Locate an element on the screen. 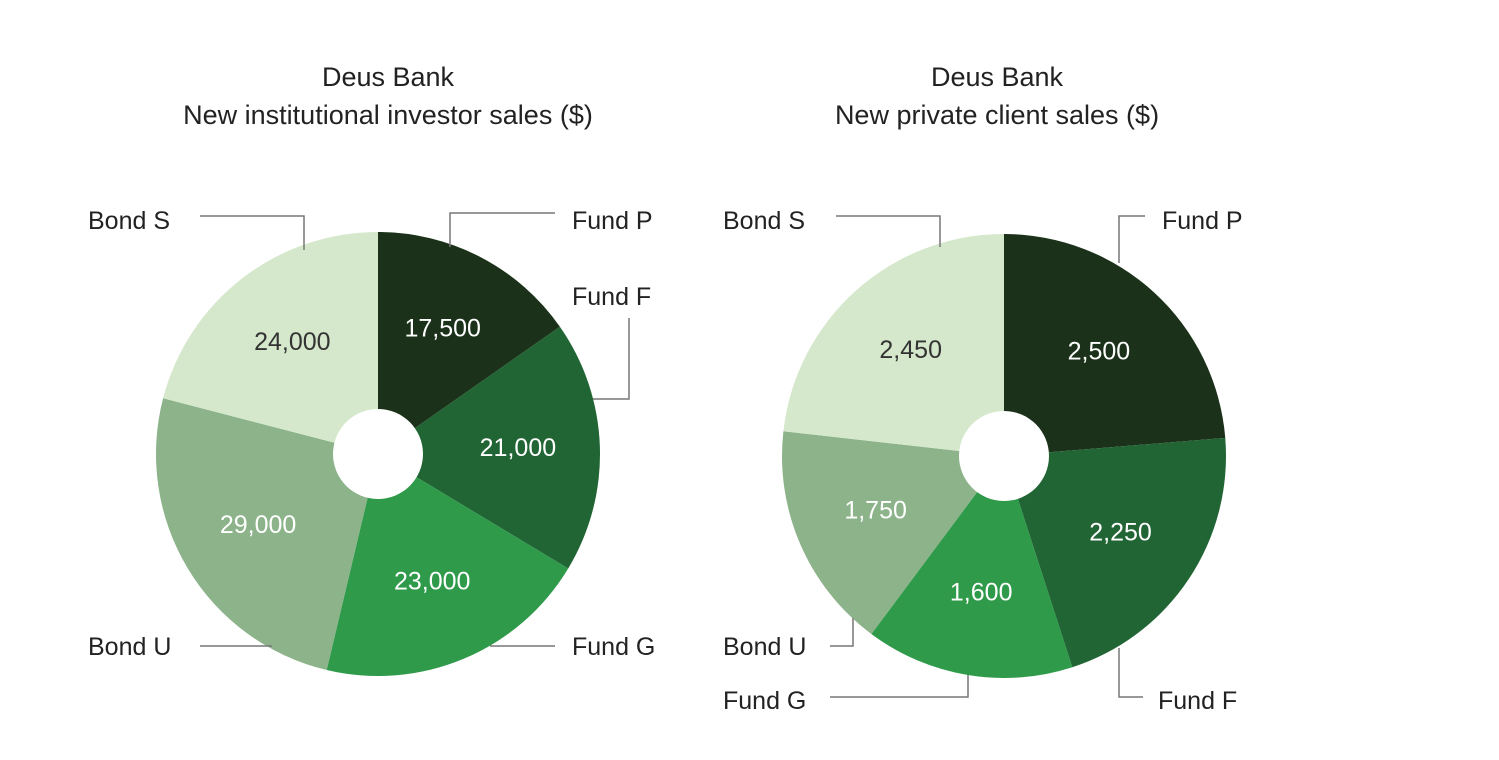 The width and height of the screenshot is (1499, 760). chart-2-value-label-fund-p: 2,500 is located at coordinates (1099, 352).